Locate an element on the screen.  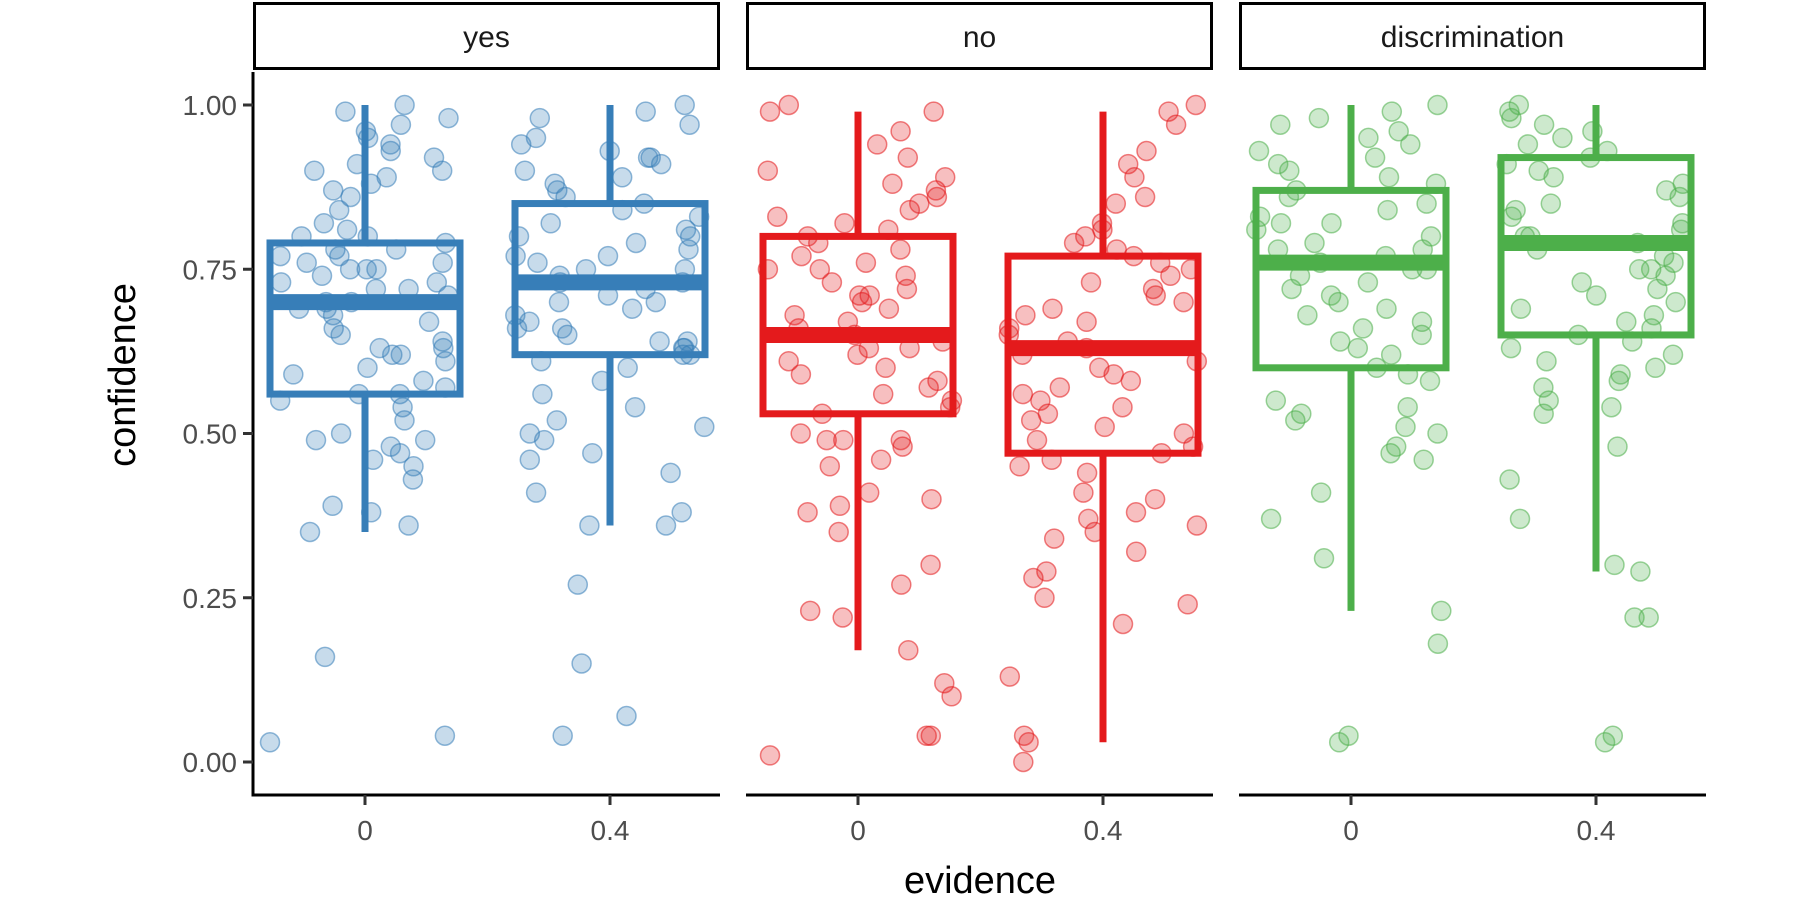
x-tick-label: 0 is located at coordinates (365, 830).